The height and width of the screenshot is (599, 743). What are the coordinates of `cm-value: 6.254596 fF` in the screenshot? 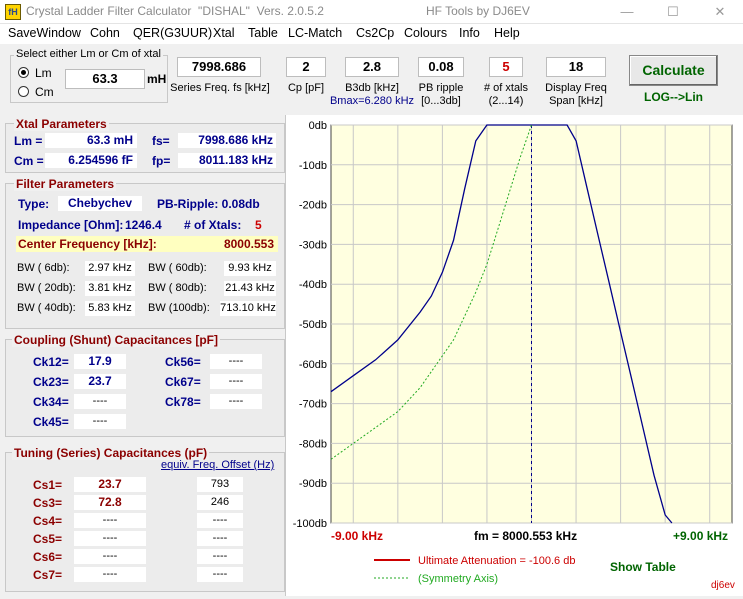 It's located at (91, 160).